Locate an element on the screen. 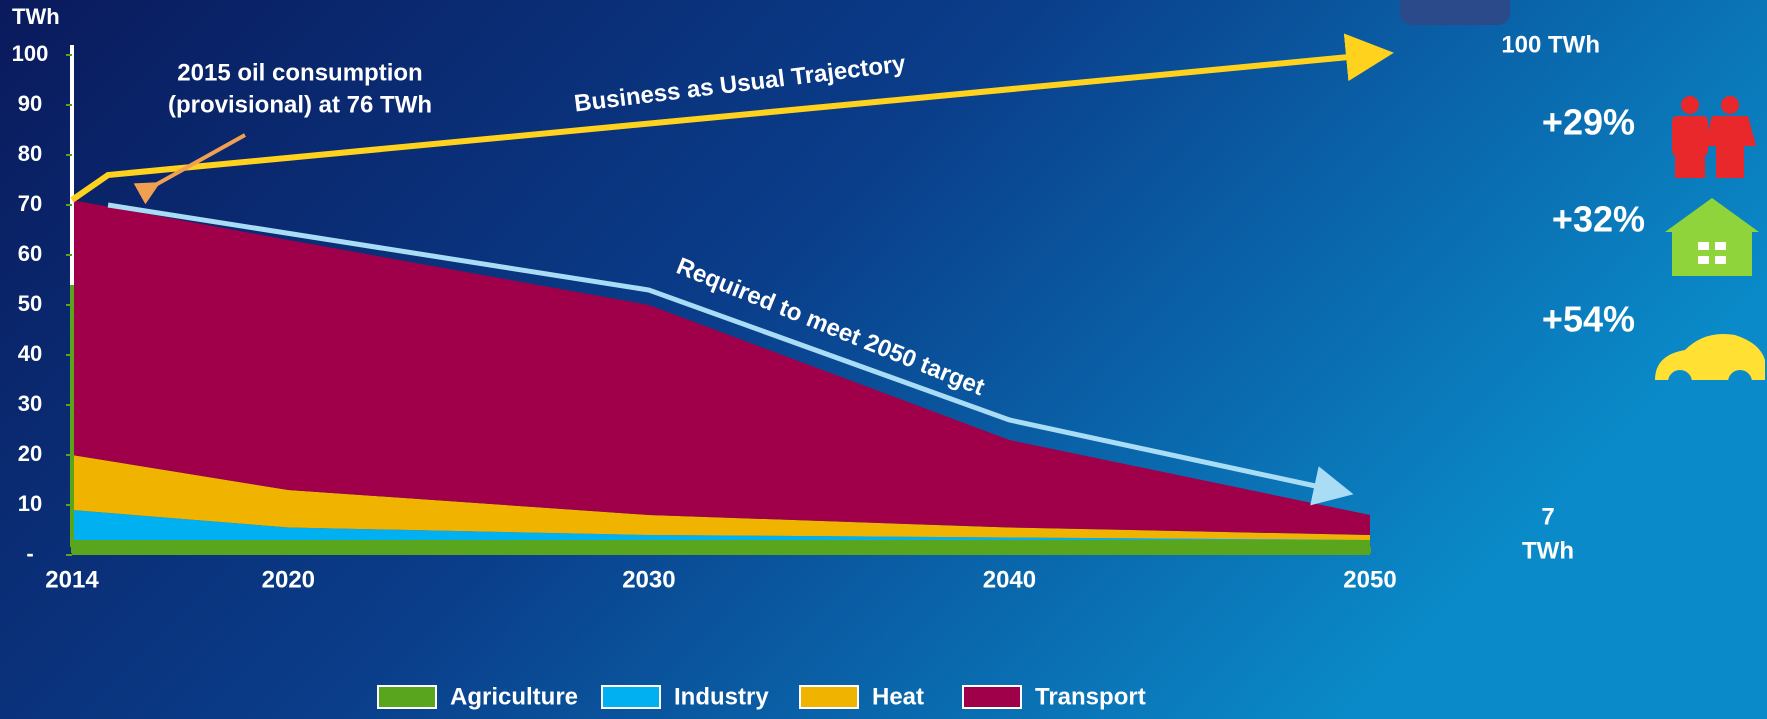 The image size is (1767, 719). people-icon is located at coordinates (1714, 137).